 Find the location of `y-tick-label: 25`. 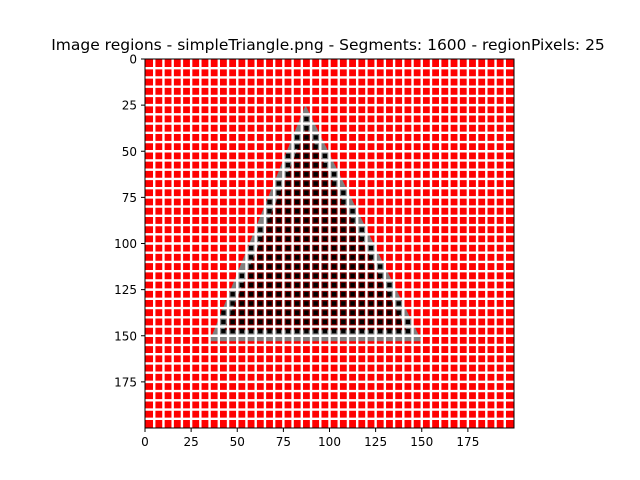

y-tick-label: 25 is located at coordinates (129, 106).